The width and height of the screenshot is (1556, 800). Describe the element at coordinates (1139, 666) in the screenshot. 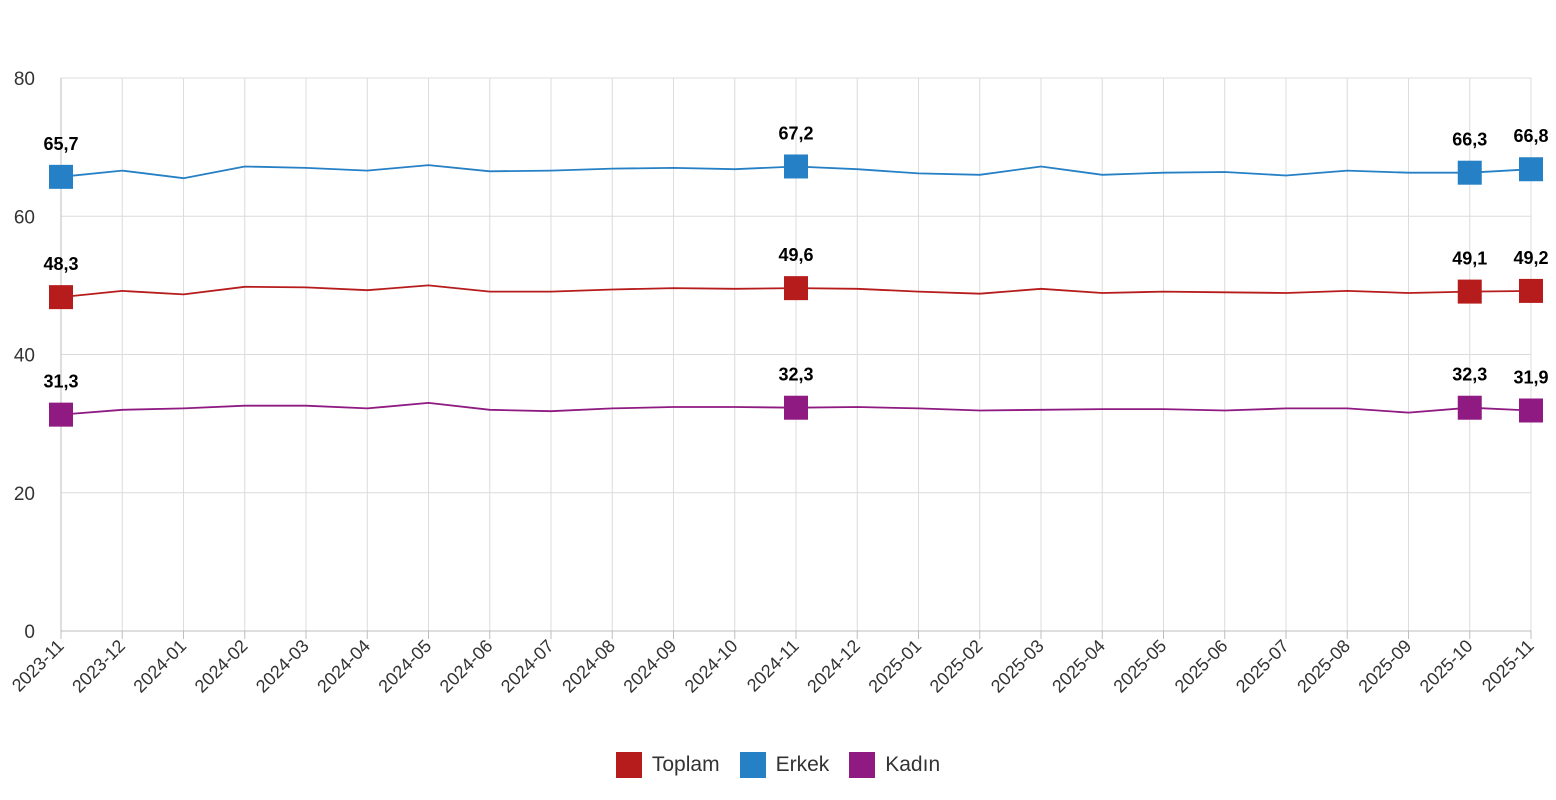

I see `x-tick-label: 2025-05` at that location.